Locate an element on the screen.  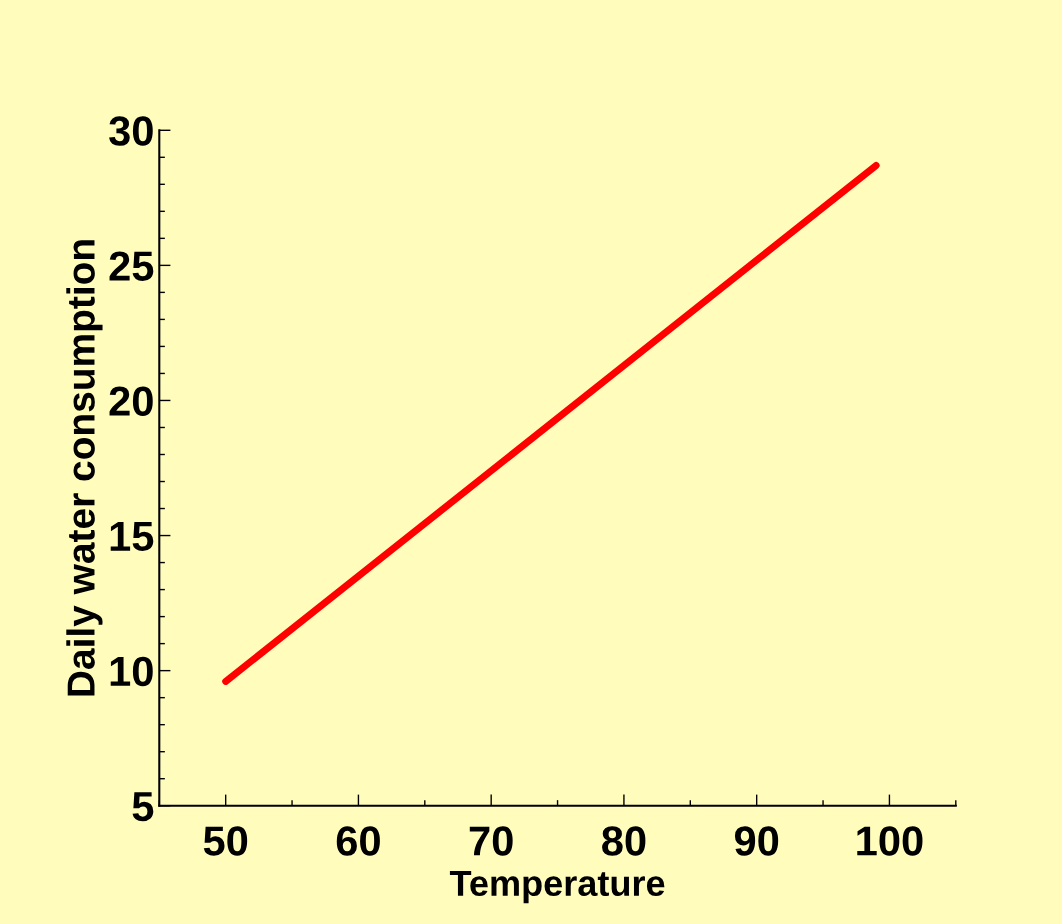
y-tick-label: 25 is located at coordinates (131, 266).